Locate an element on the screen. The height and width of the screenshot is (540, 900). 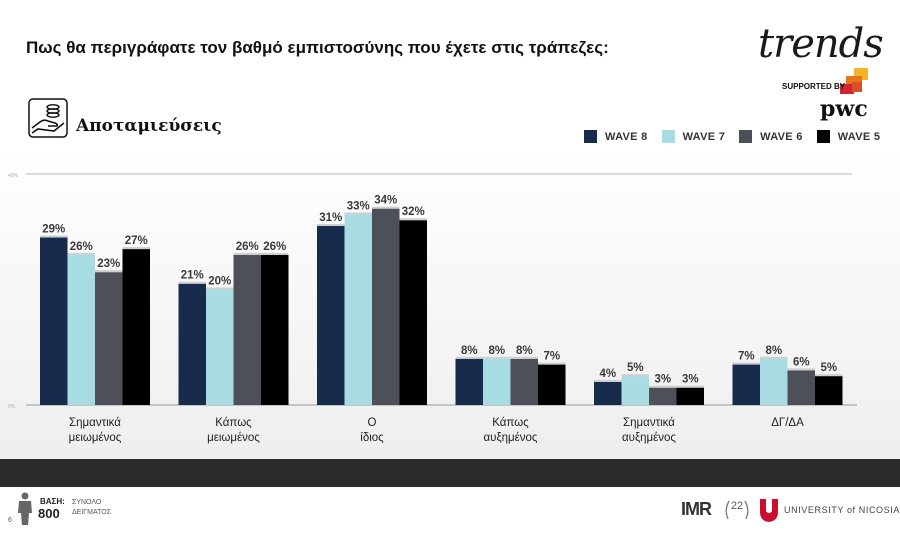
data-label: 33% is located at coordinates (358, 206).